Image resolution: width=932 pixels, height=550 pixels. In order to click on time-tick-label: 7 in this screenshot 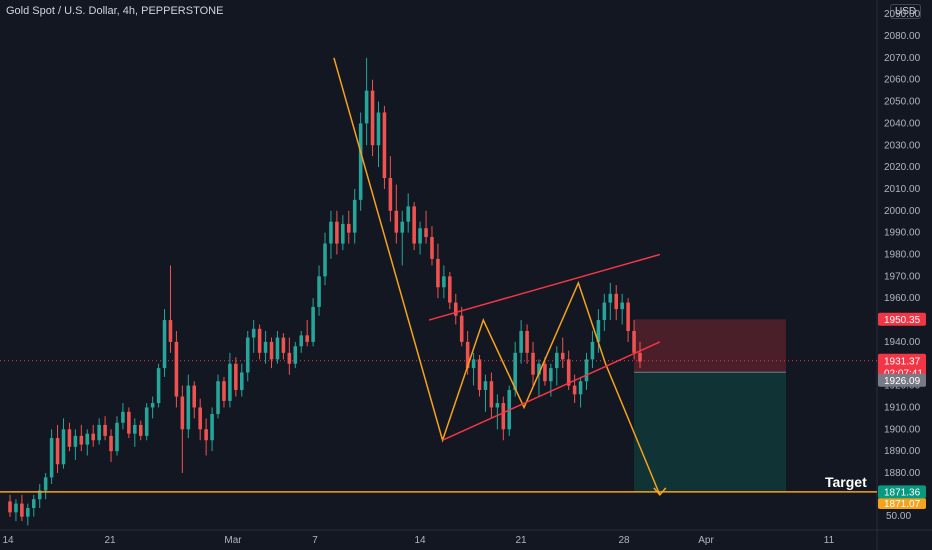, I will do `click(315, 540)`.